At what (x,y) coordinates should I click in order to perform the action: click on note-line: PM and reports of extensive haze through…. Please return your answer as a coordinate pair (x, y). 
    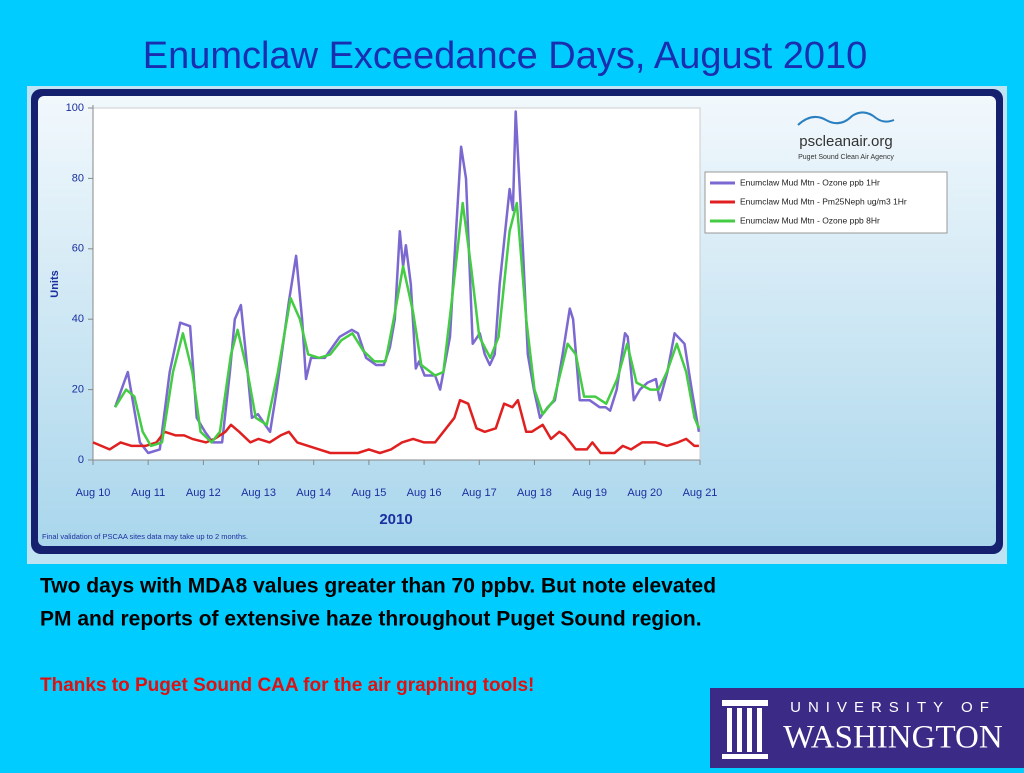
    Looking at the image, I should click on (371, 619).